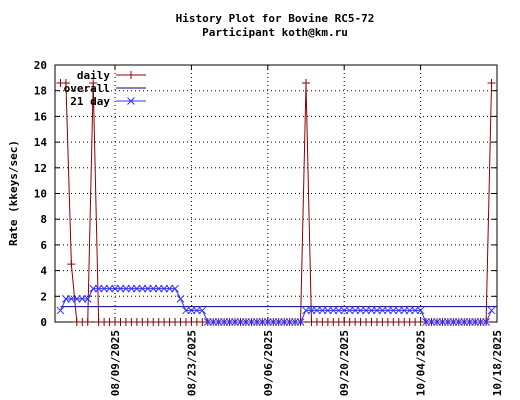  Describe the element at coordinates (344, 363) in the screenshot. I see `x-tick-label: 09/20/2025` at that location.